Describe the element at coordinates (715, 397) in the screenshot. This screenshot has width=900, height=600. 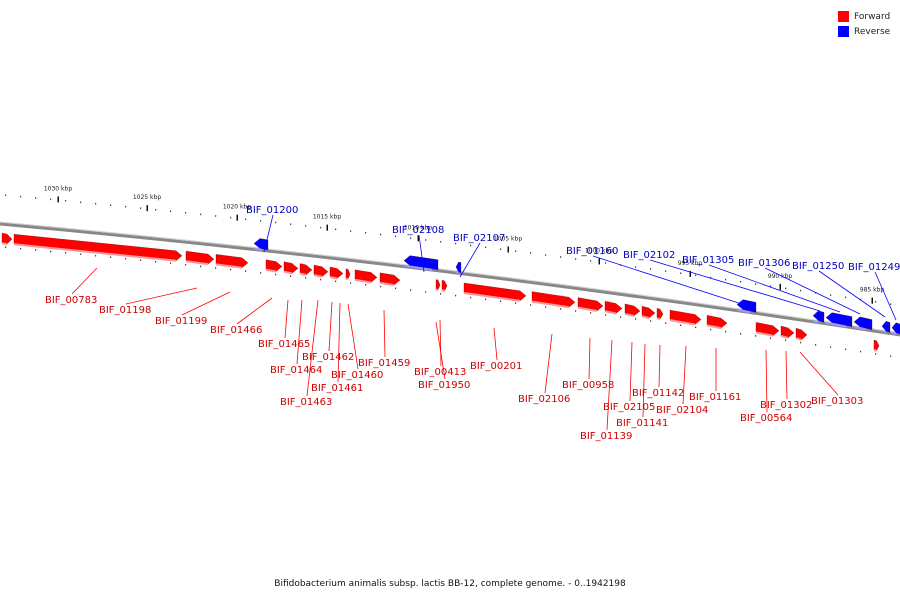
I see `forward-gene-label: BIF_01161` at that location.